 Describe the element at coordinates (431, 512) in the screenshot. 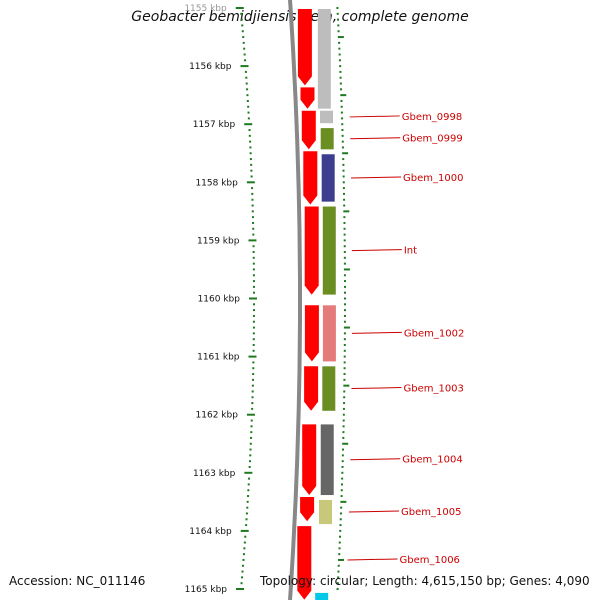

I see `gene-label: Gbem_1005` at that location.